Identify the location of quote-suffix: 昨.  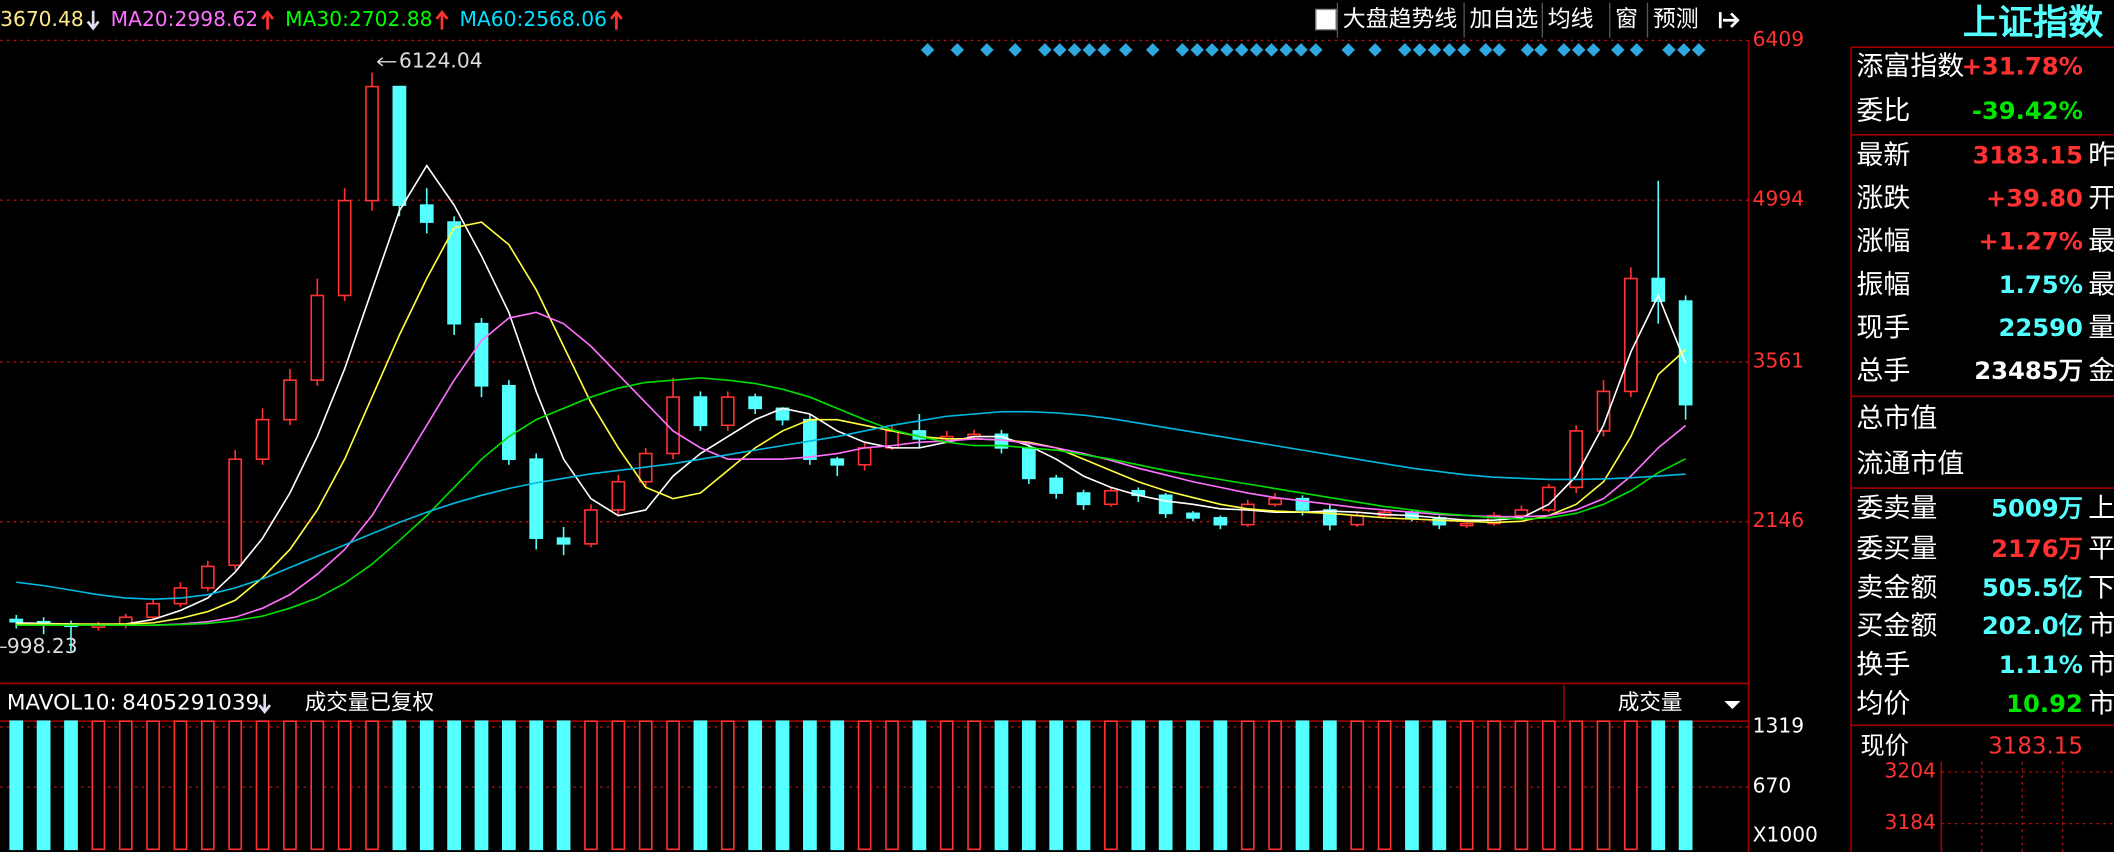
(2101, 155).